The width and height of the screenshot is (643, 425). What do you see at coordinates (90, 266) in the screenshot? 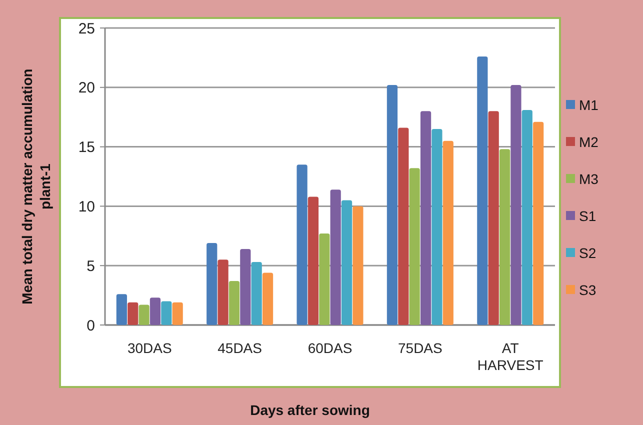
I see `y-tick-label: 5` at bounding box center [90, 266].